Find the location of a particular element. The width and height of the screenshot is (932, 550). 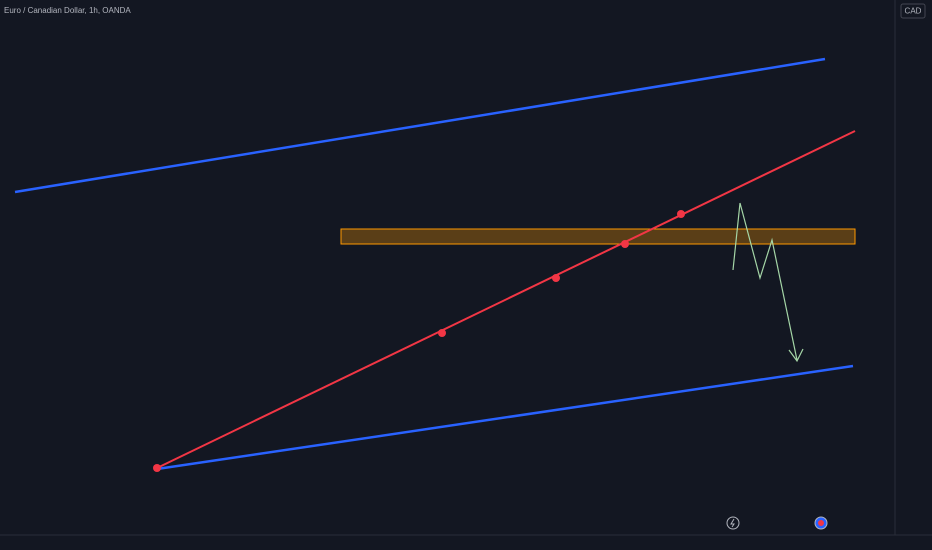

projection-path is located at coordinates (765, 281).